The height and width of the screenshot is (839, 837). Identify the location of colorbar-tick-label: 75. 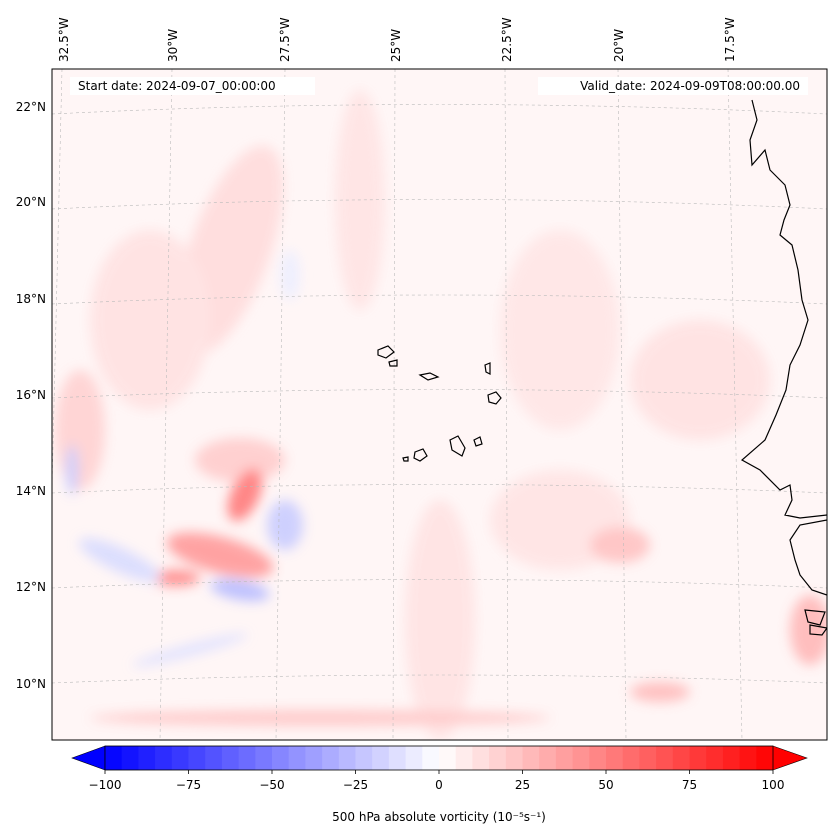
(689, 785).